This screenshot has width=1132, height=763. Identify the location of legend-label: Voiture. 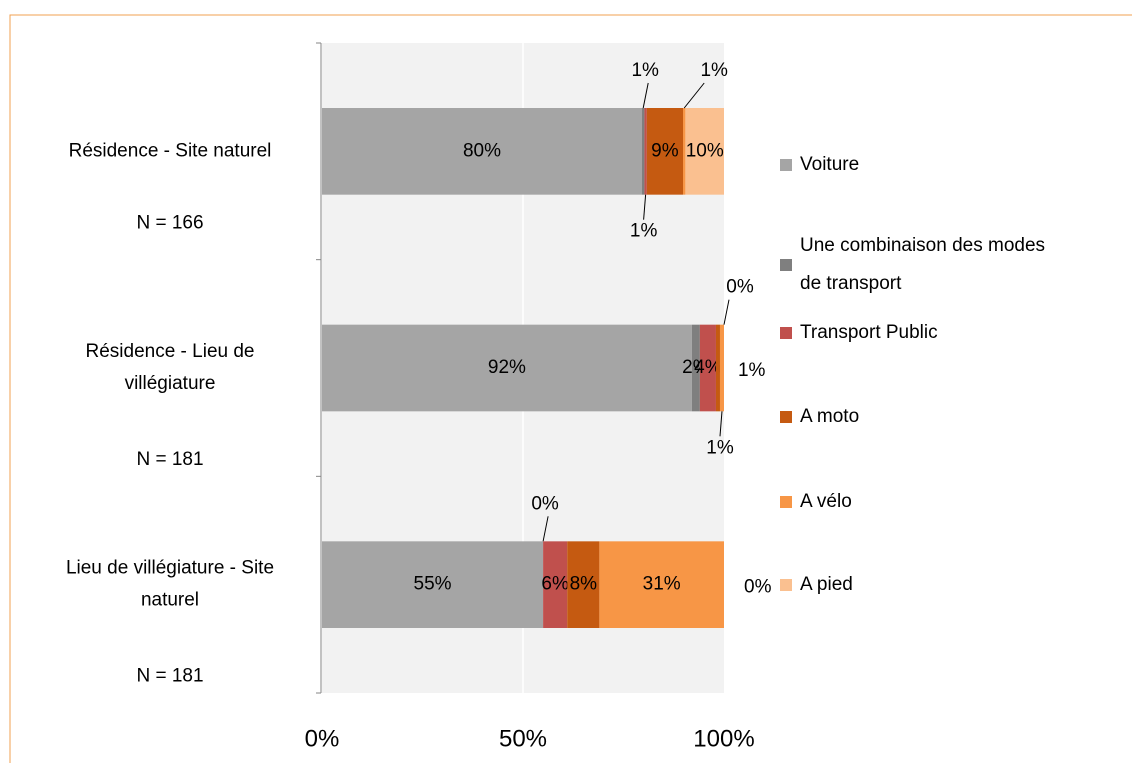
(829, 164).